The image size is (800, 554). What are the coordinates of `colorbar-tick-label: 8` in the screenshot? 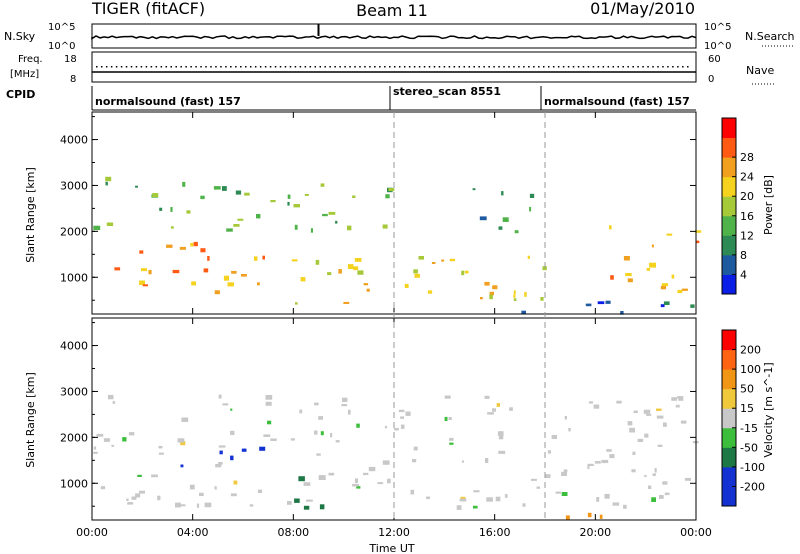 It's located at (743, 255).